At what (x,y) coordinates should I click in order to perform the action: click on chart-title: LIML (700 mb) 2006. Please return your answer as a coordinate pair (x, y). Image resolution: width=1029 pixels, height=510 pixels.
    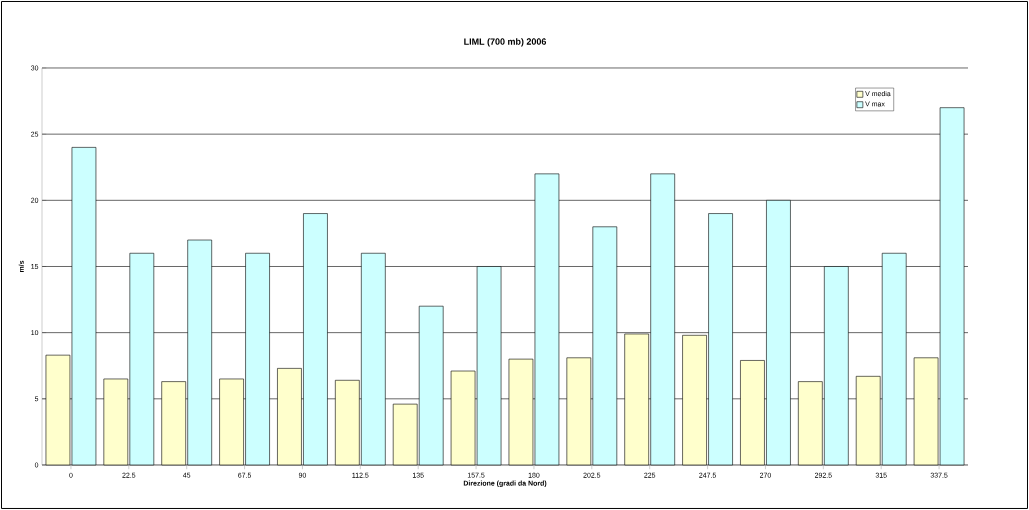
    Looking at the image, I should click on (505, 42).